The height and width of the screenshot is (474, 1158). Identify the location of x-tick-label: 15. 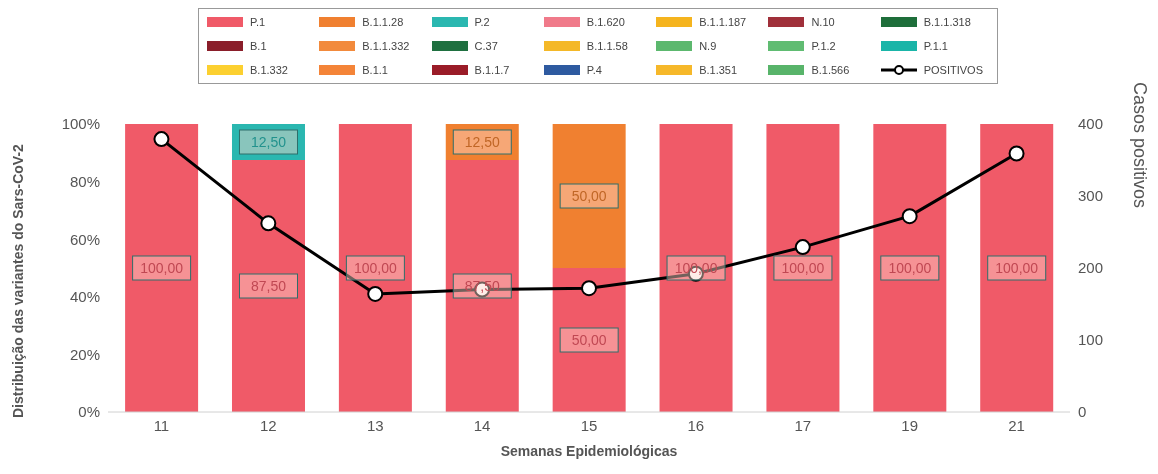
(589, 425).